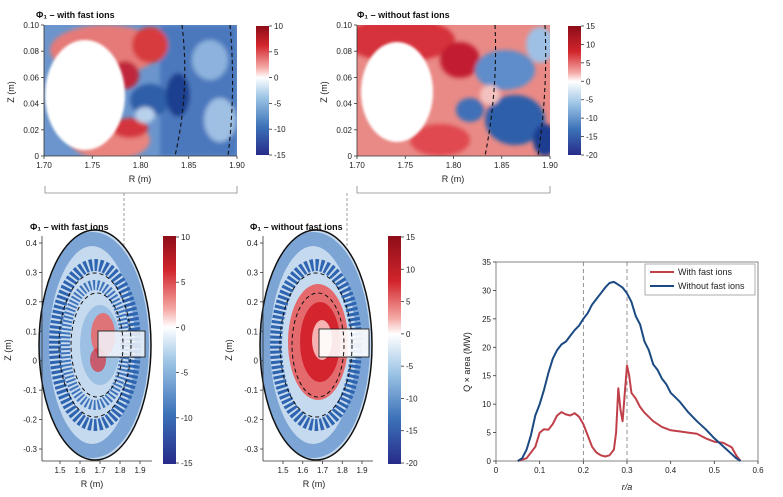 This screenshot has width=783, height=497. Describe the element at coordinates (31, 77) in the screenshot. I see `zoom-with-ytick-label: 0.06` at that location.